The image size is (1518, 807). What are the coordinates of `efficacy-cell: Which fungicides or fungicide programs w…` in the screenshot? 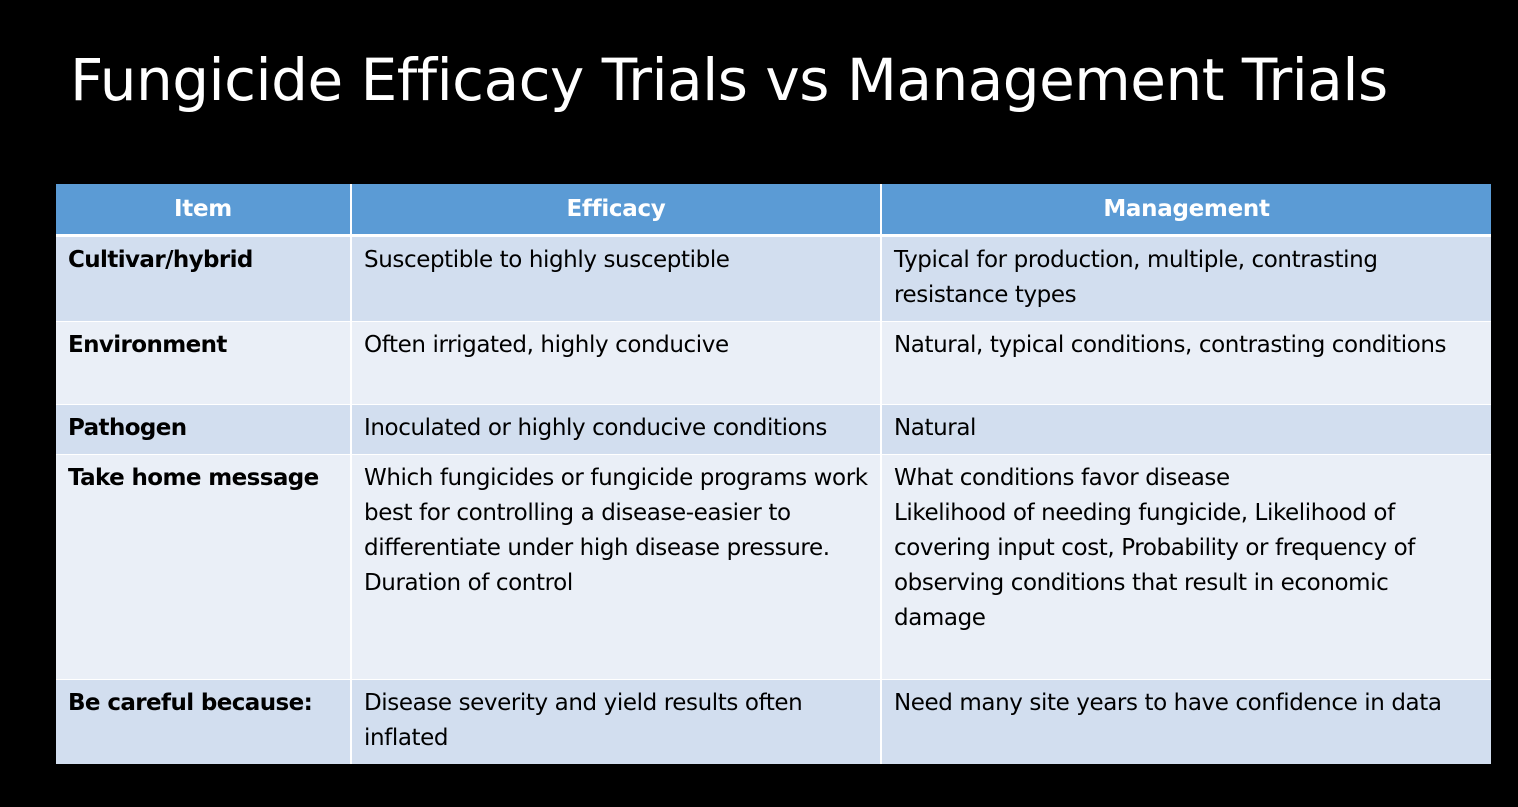 It's located at (616, 567).